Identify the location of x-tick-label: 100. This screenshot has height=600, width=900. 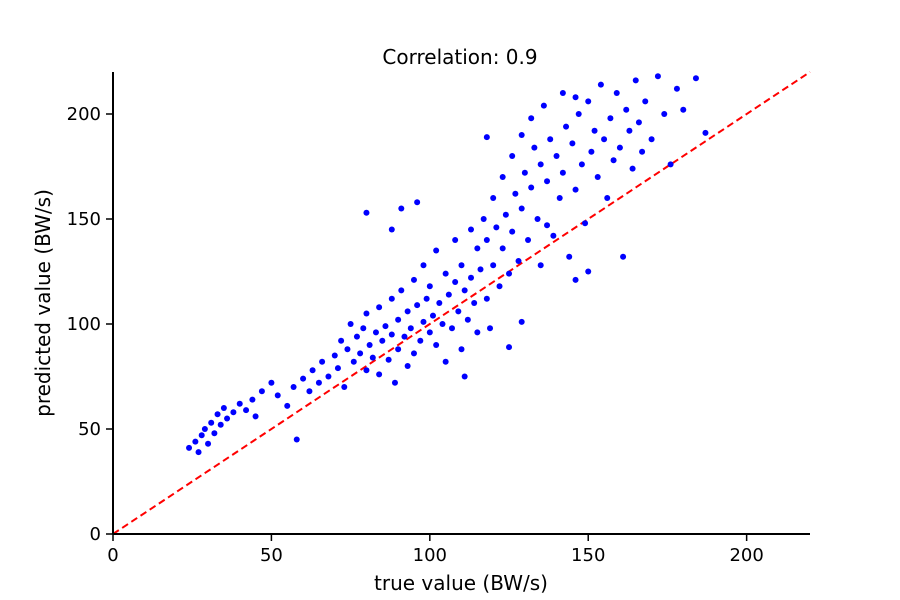
(430, 555).